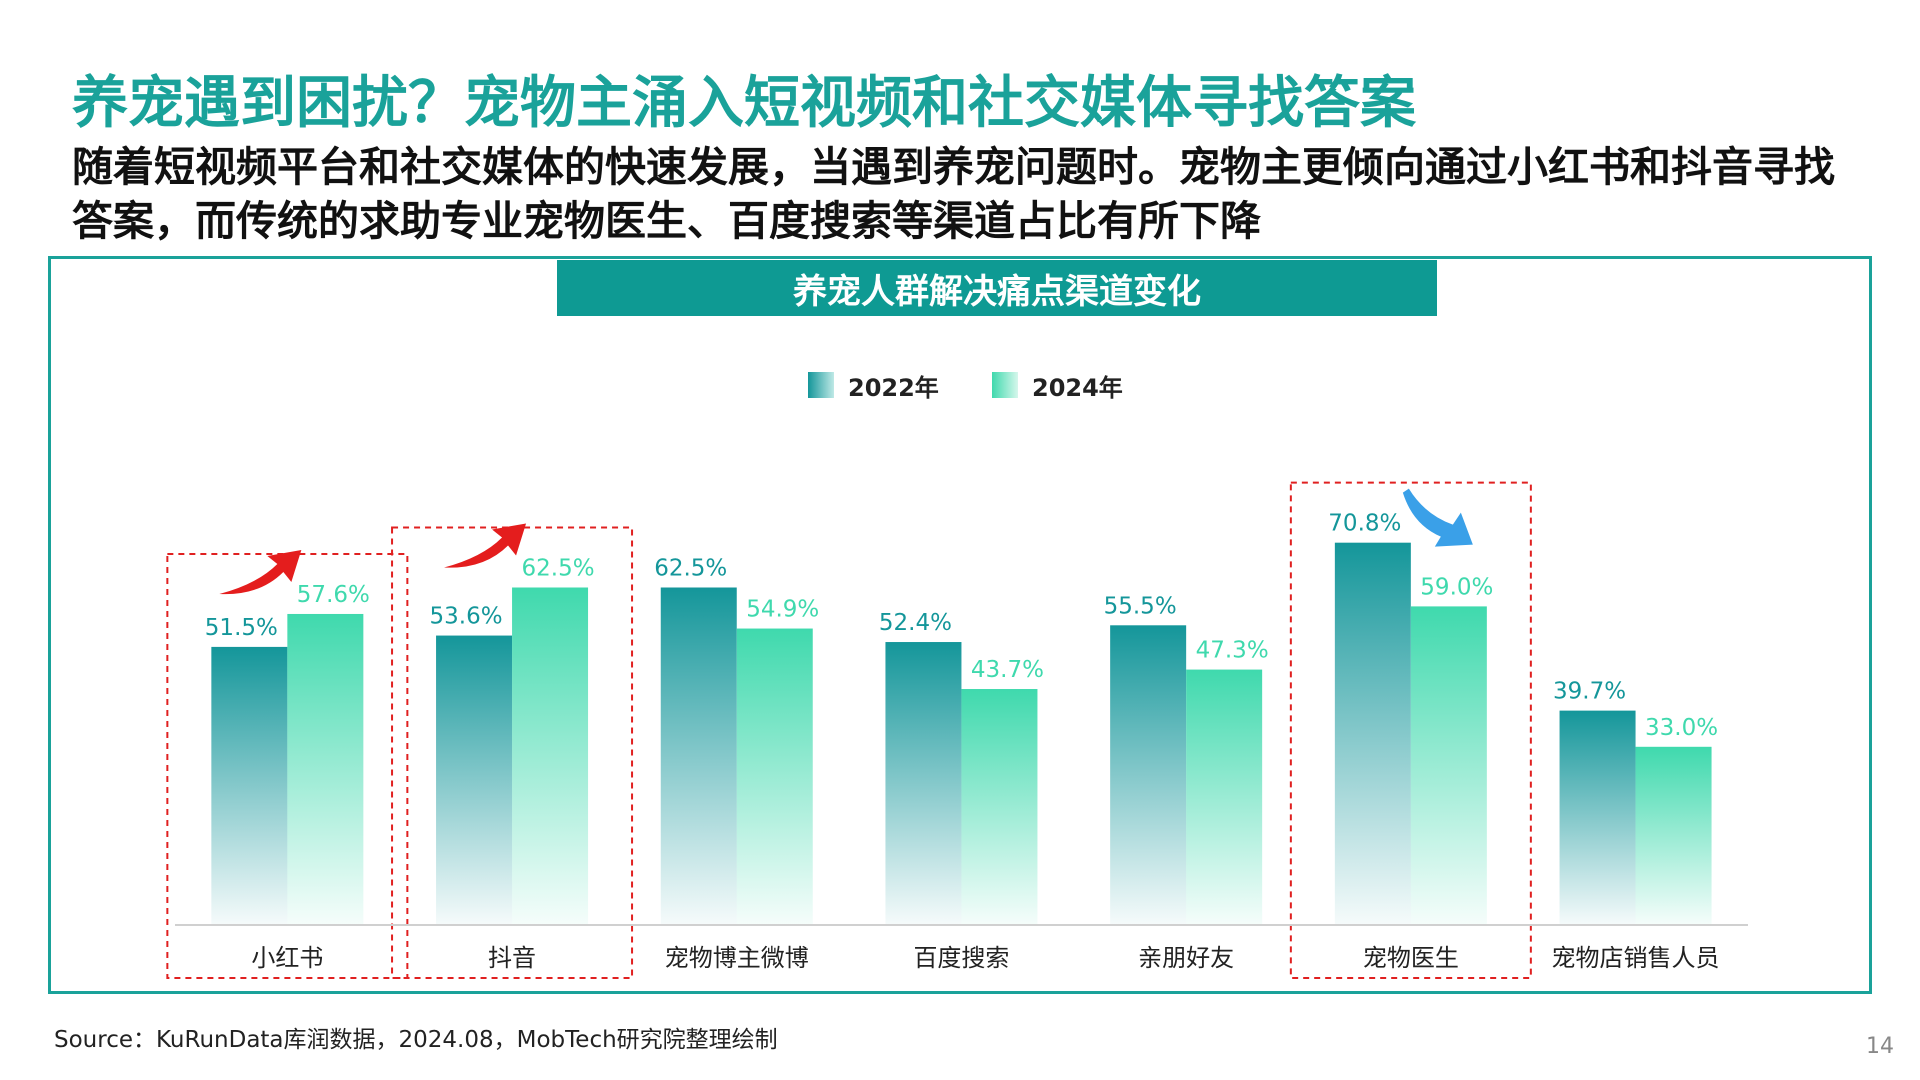 The height and width of the screenshot is (1080, 1920). I want to click on legend-label-2022: 2022年, so click(893, 387).